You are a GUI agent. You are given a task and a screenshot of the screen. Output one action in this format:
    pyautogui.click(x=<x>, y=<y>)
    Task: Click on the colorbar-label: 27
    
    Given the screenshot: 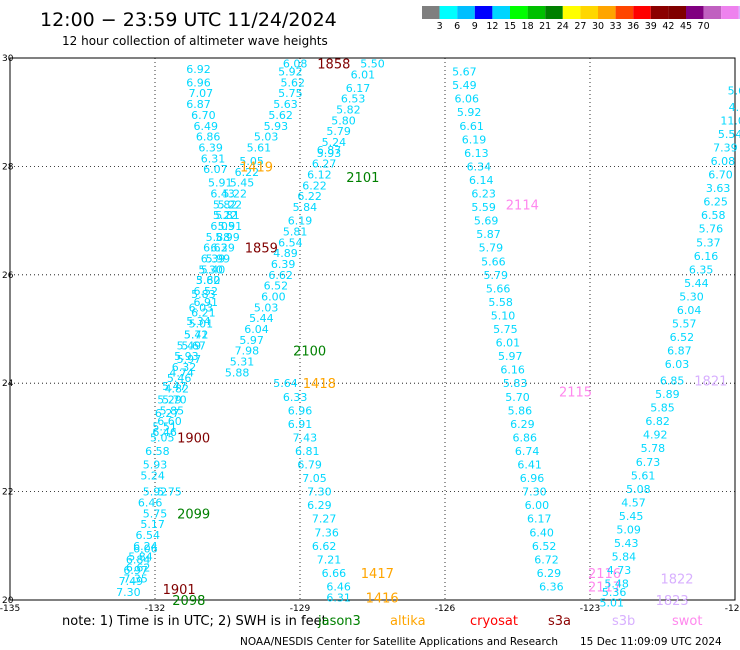 What is the action you would take?
    pyautogui.click(x=580, y=26)
    